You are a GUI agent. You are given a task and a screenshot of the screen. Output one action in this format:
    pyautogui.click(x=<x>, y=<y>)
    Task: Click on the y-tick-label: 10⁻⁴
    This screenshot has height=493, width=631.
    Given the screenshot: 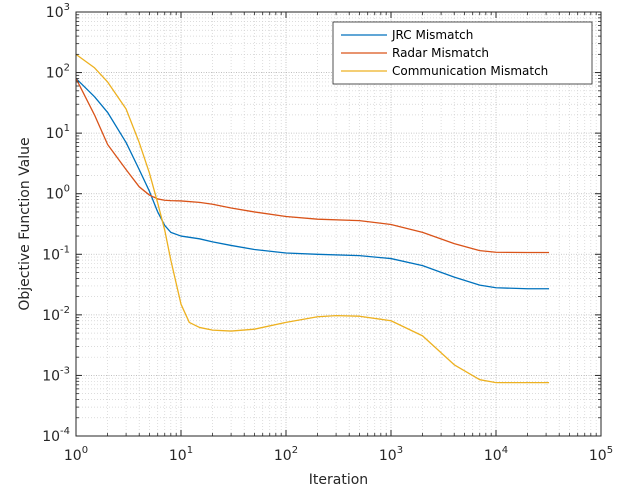 What is the action you would take?
    pyautogui.click(x=56, y=435)
    